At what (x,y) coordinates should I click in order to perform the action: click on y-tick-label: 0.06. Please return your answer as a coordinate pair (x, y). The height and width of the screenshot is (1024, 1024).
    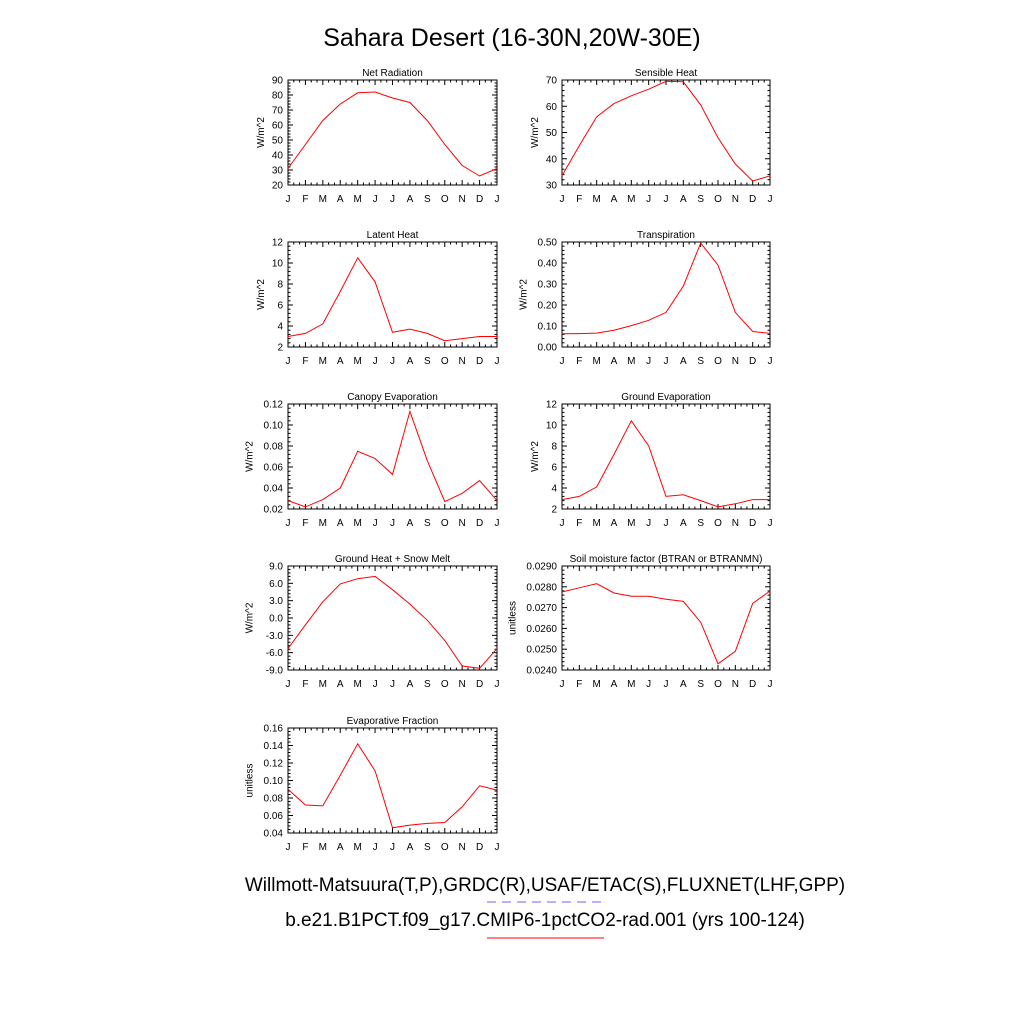
    Looking at the image, I should click on (274, 468).